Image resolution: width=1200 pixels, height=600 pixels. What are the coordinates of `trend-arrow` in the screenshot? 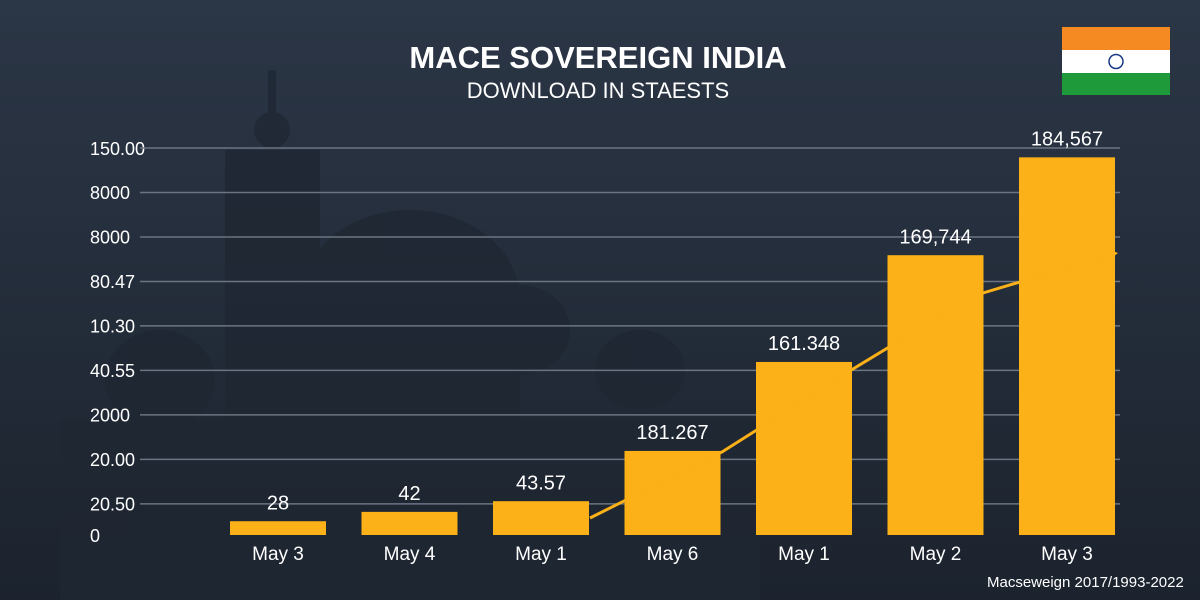 It's located at (1109, 255).